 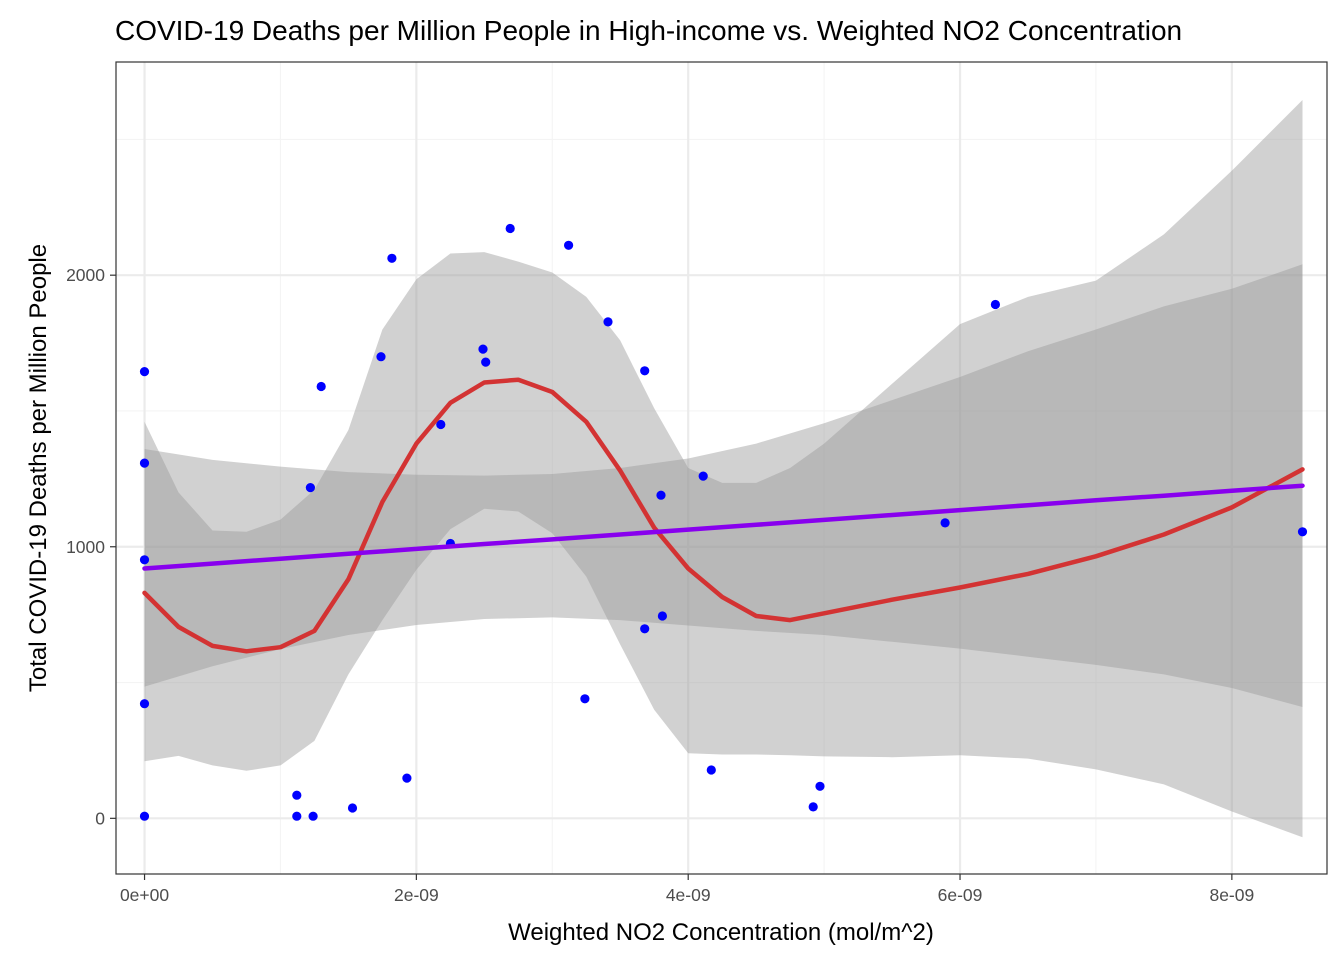 What do you see at coordinates (721, 932) in the screenshot?
I see `x-axis-title: Weighted NO2 Concentration (mol/m^2)` at bounding box center [721, 932].